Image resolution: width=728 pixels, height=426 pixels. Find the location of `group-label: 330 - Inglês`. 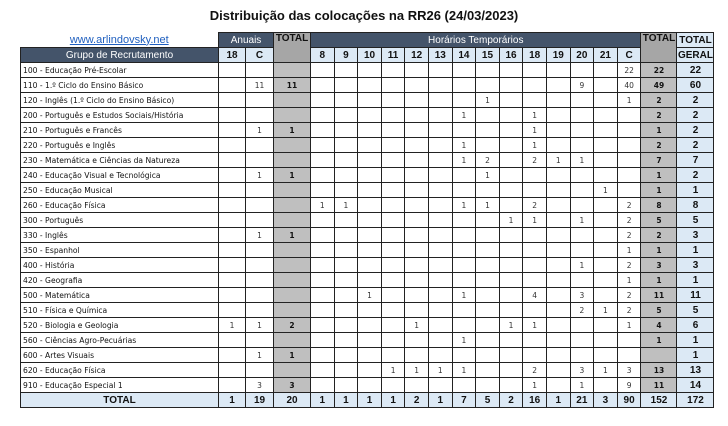

group-label: 330 - Inglês is located at coordinates (119, 235).